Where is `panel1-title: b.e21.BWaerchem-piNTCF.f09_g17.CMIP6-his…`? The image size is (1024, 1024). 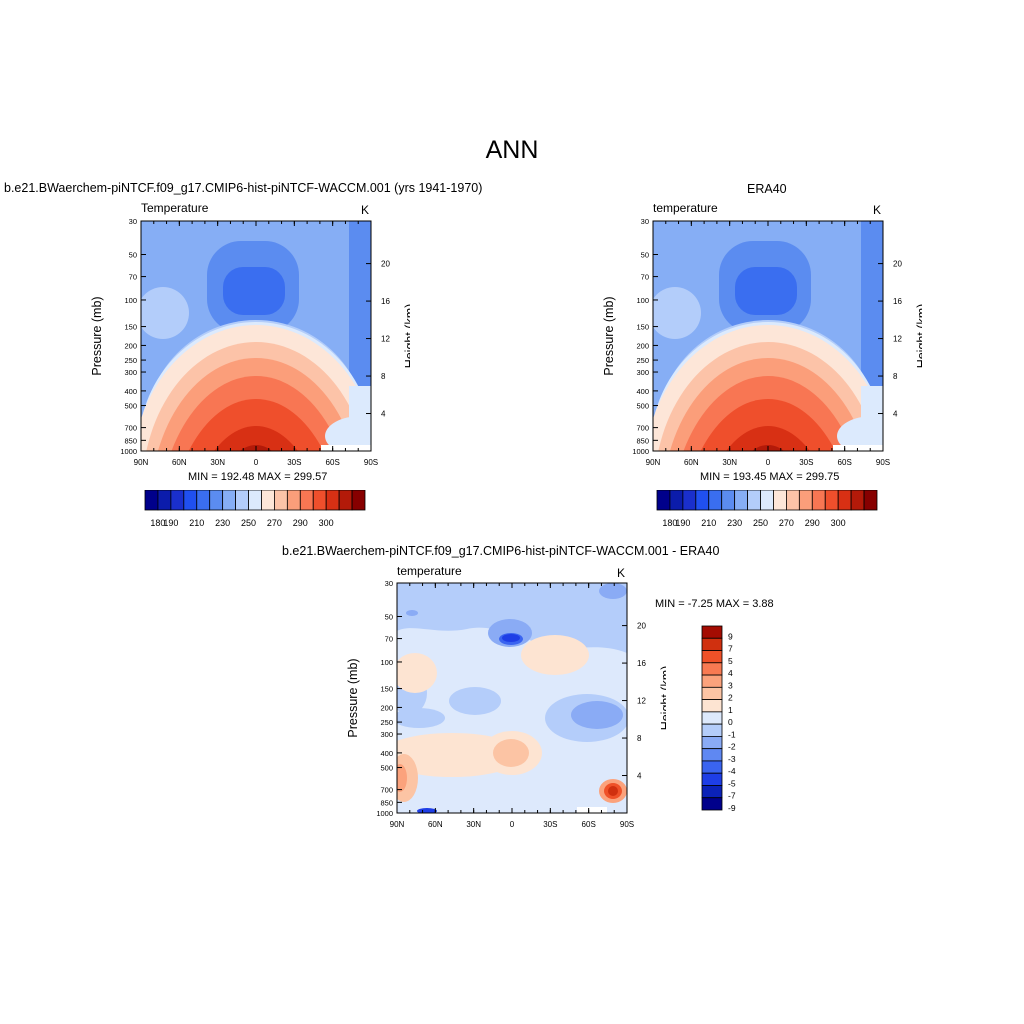
panel1-title: b.e21.BWaerchem-piNTCF.f09_g17.CMIP6-his… is located at coordinates (243, 188).